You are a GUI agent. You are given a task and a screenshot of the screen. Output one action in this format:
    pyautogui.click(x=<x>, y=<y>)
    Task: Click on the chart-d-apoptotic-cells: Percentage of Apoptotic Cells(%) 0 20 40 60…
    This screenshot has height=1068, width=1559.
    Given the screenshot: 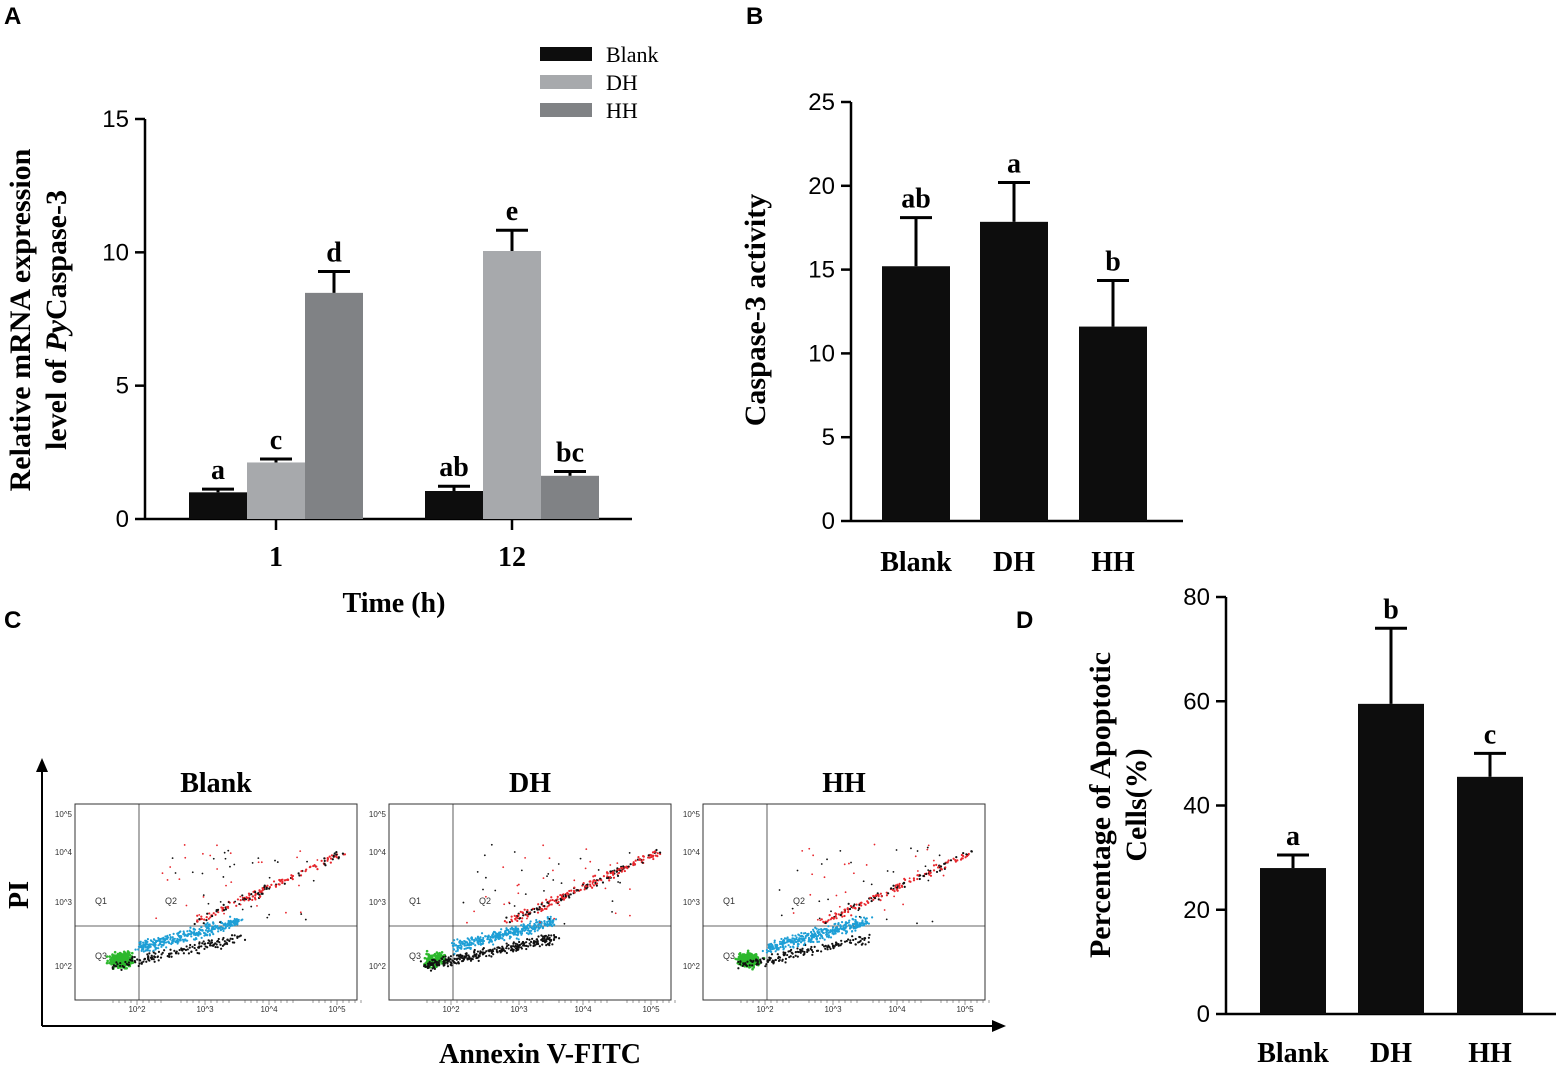 What is the action you would take?
    pyautogui.click(x=1320, y=826)
    